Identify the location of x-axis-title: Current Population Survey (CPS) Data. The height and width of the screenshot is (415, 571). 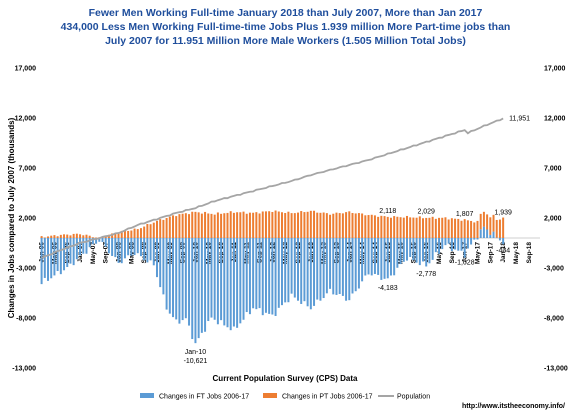
(285, 378).